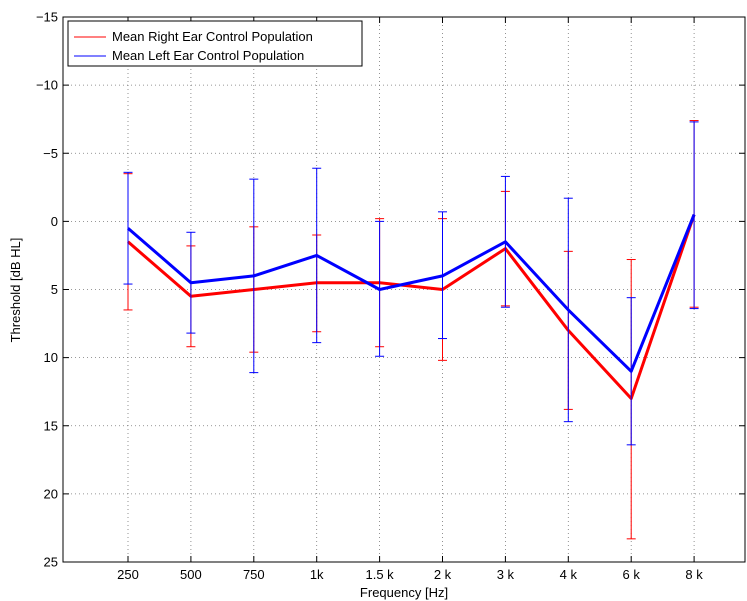 The width and height of the screenshot is (747, 601). Describe the element at coordinates (317, 574) in the screenshot. I see `x-tick-label: 1k` at that location.